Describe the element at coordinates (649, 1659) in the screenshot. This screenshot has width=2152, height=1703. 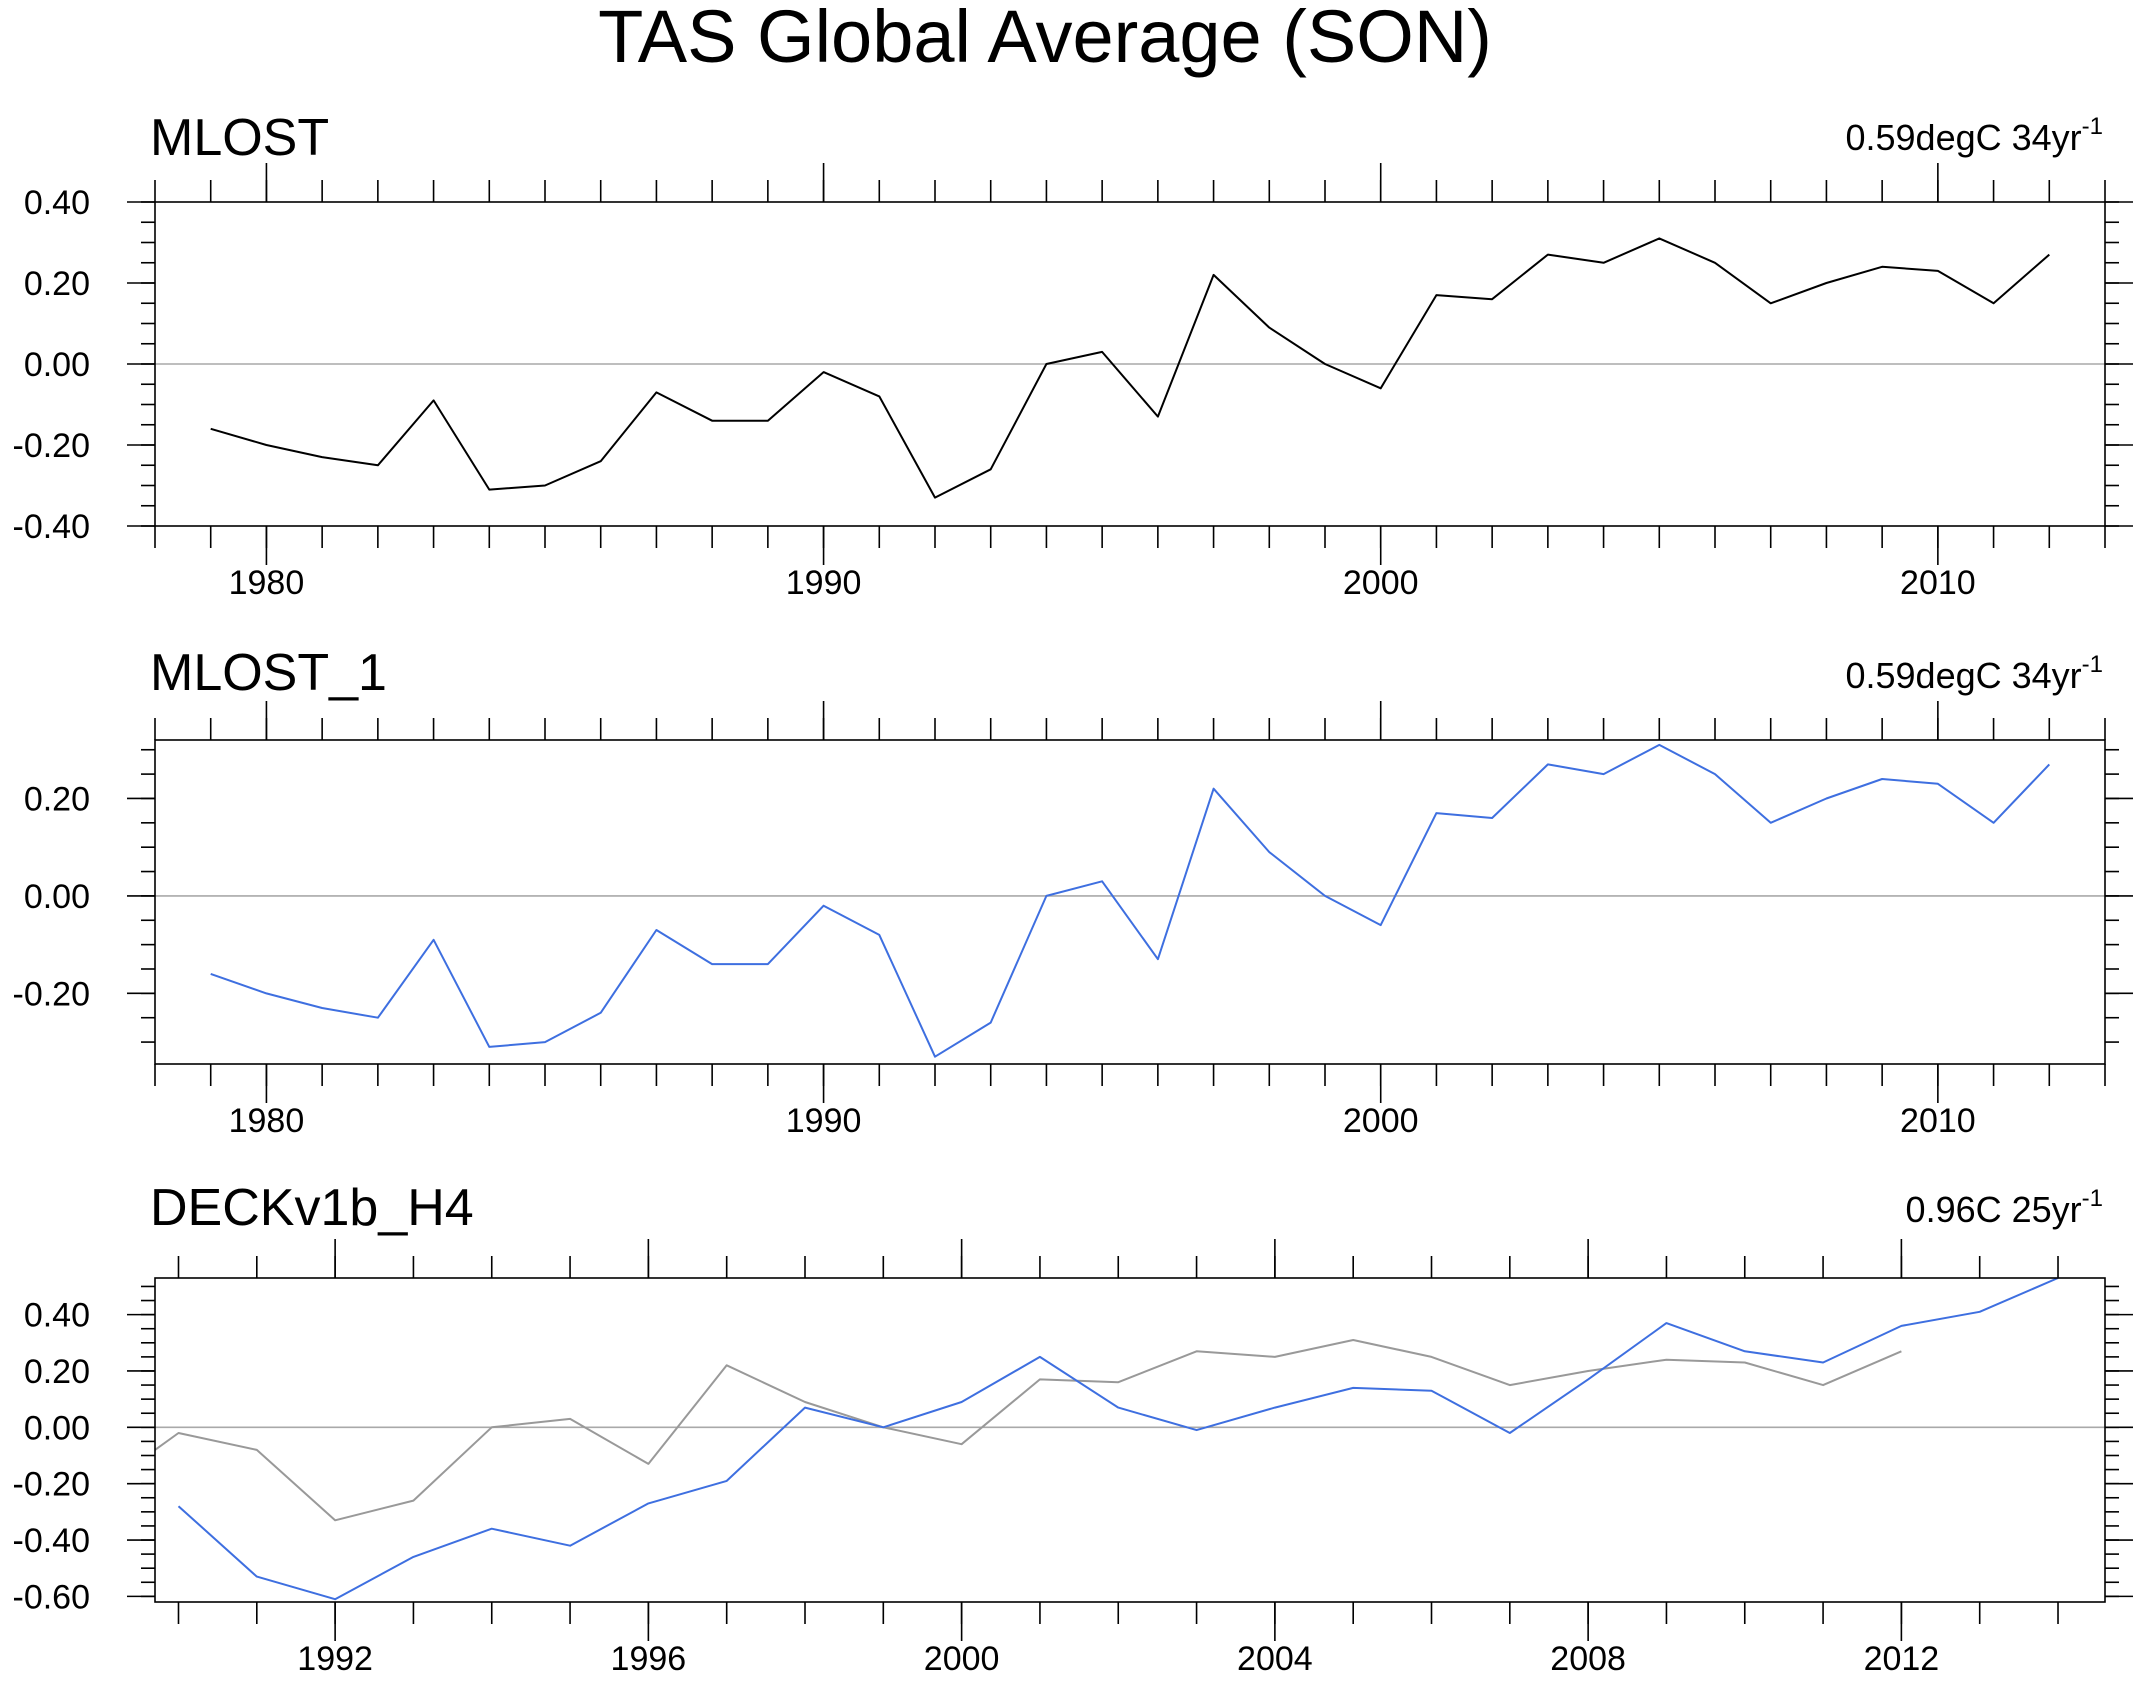
I see `x-tick-label: 1996` at that location.